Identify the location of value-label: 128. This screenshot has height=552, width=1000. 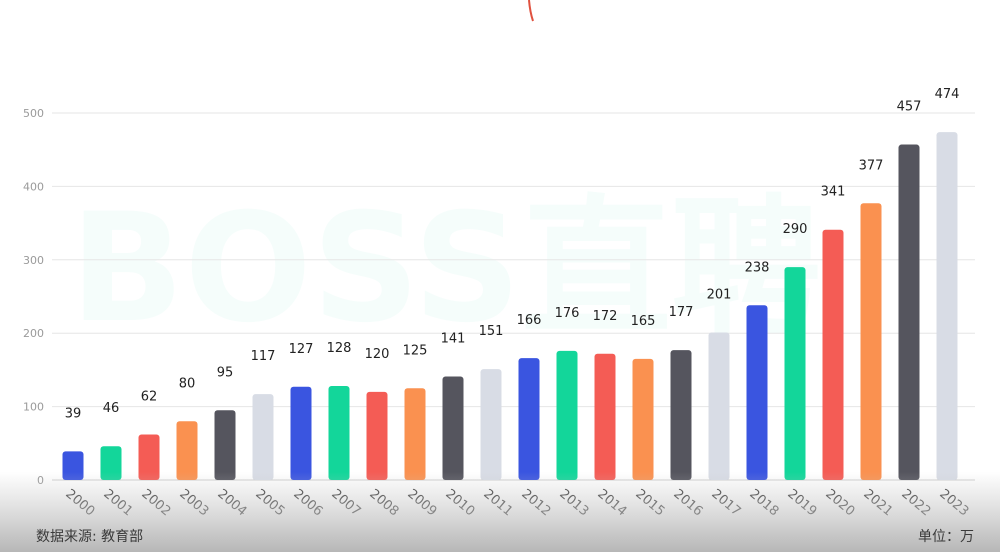
(339, 348).